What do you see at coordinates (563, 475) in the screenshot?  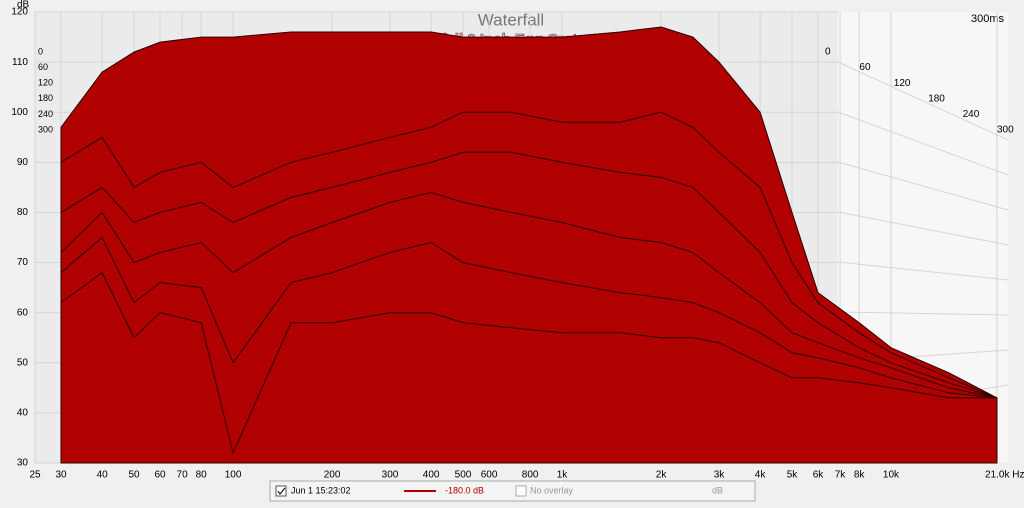 I see `x-tick-label: 1k` at bounding box center [563, 475].